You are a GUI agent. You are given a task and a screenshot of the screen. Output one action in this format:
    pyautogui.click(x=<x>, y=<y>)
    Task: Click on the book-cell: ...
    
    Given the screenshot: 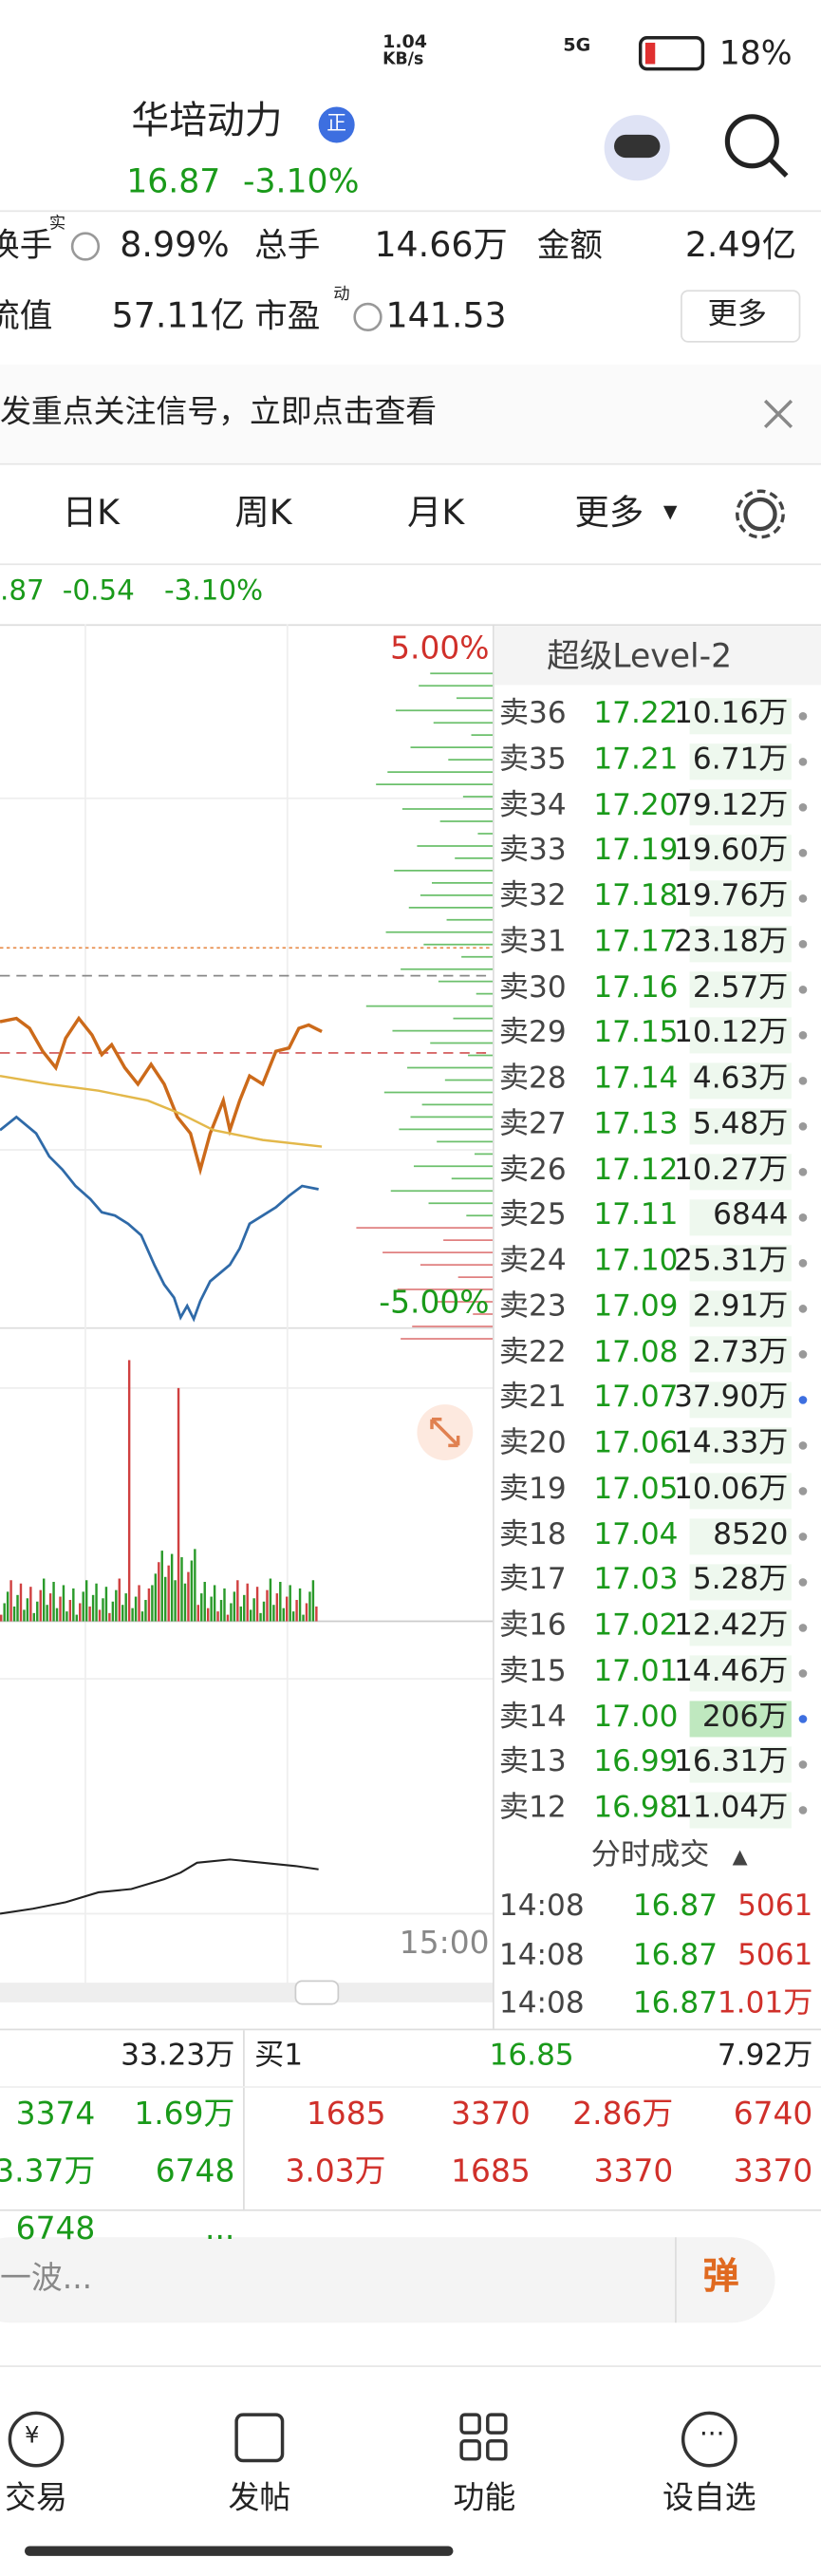 What is the action you would take?
    pyautogui.click(x=220, y=2228)
    